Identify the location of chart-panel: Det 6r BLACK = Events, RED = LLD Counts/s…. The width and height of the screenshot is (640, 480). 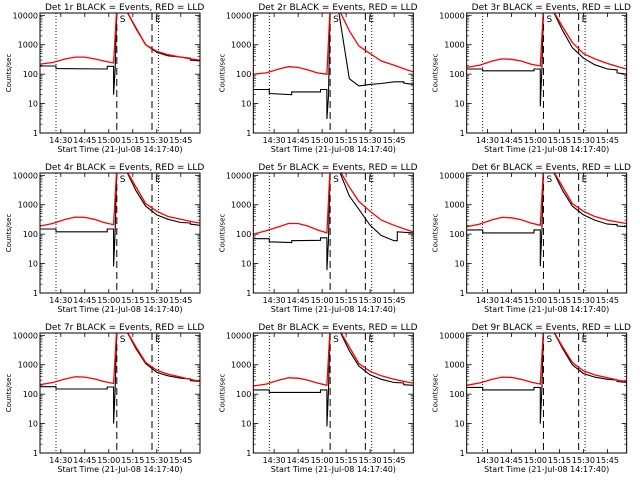
(531, 238).